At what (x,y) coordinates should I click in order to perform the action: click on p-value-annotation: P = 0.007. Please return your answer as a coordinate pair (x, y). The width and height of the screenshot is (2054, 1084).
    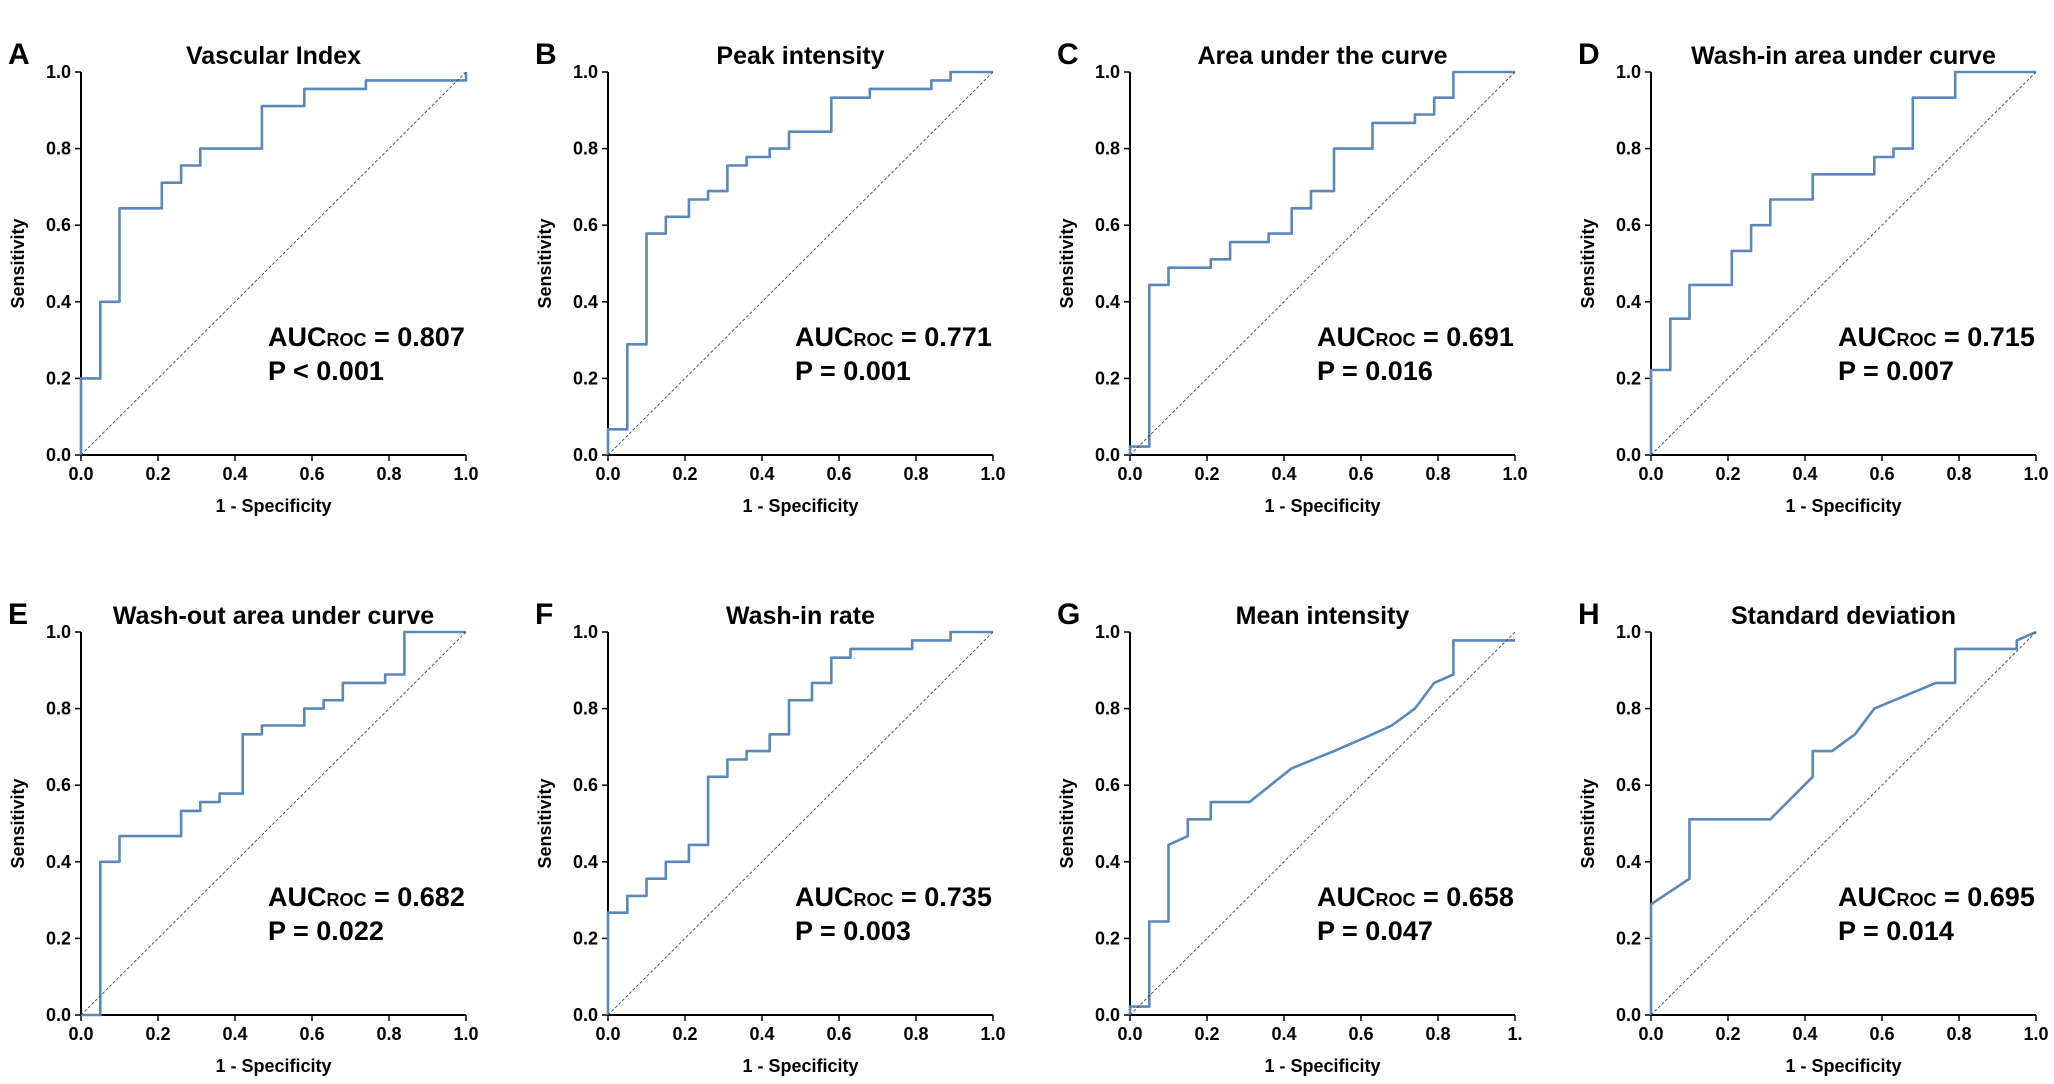
    Looking at the image, I should click on (1896, 371).